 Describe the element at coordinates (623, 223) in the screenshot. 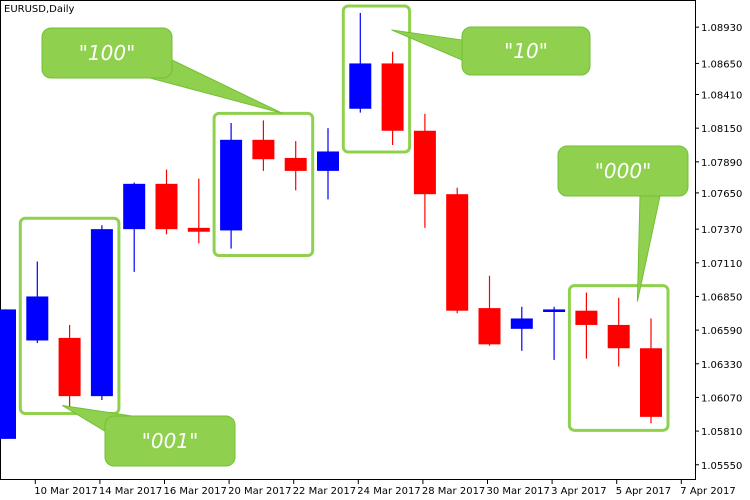

I see `callout: "000"` at that location.